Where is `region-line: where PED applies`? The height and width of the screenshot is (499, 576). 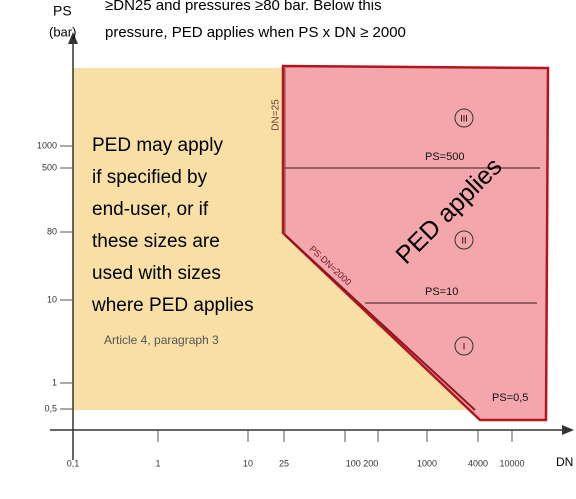 region-line: where PED applies is located at coordinates (172, 305).